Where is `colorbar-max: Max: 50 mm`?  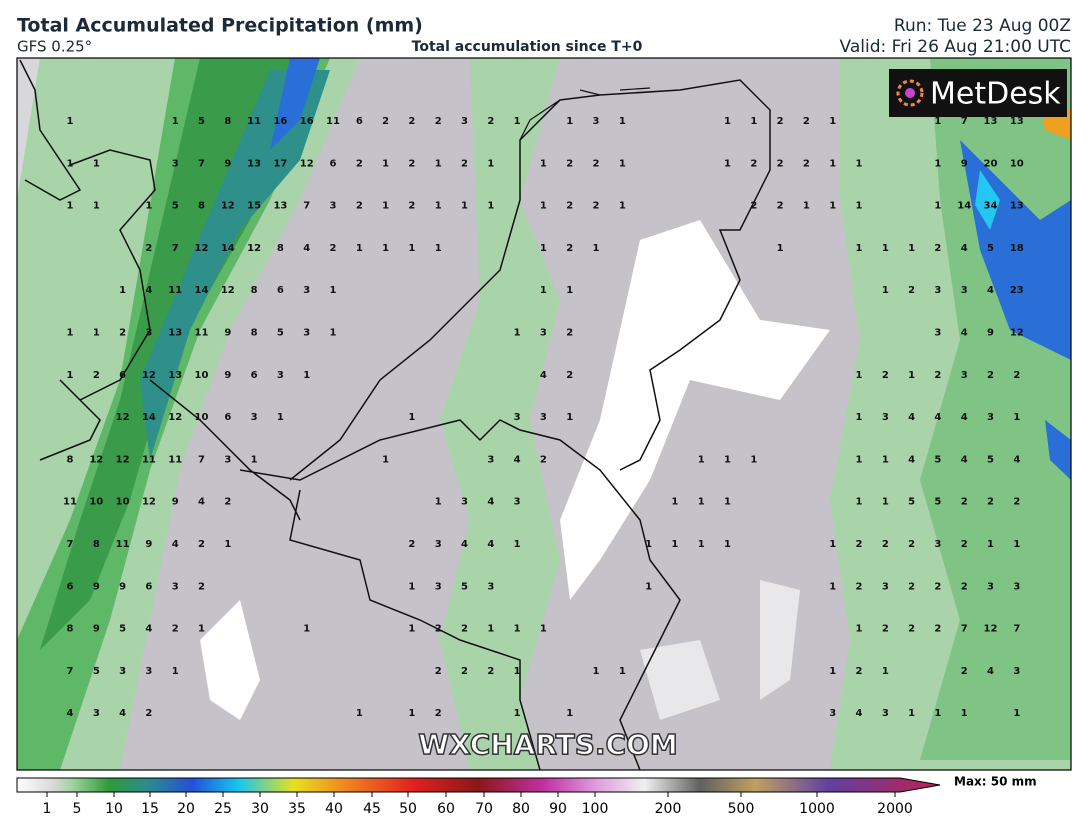
colorbar-max: Max: 50 mm is located at coordinates (995, 782).